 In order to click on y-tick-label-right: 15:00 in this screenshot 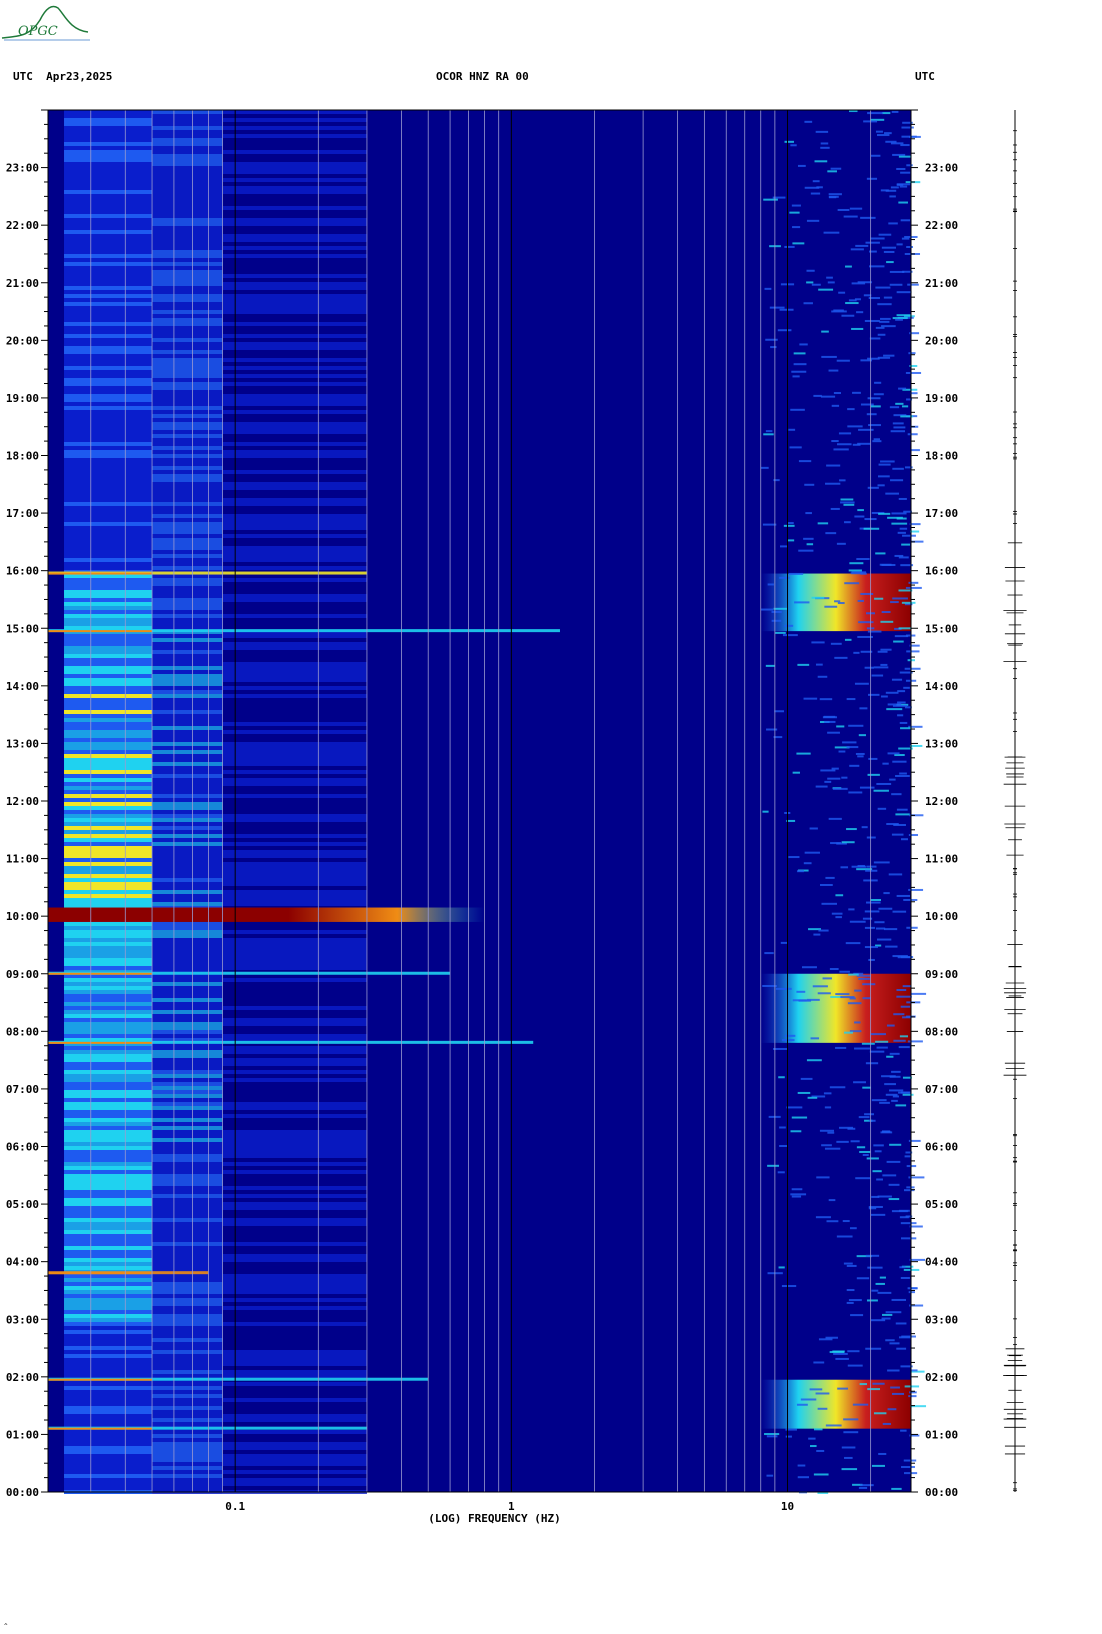, I will do `click(941, 628)`.